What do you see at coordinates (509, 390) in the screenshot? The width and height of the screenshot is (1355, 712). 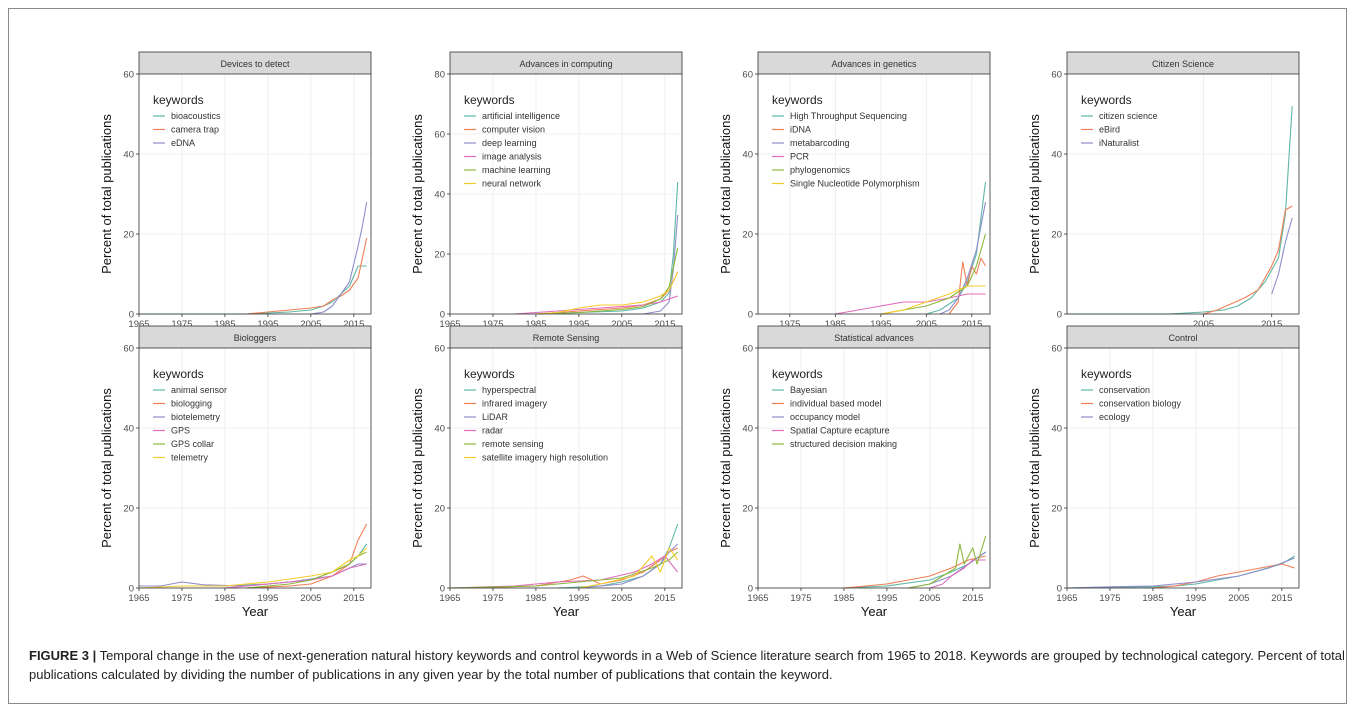 I see `legend-label: hyperspectral` at bounding box center [509, 390].